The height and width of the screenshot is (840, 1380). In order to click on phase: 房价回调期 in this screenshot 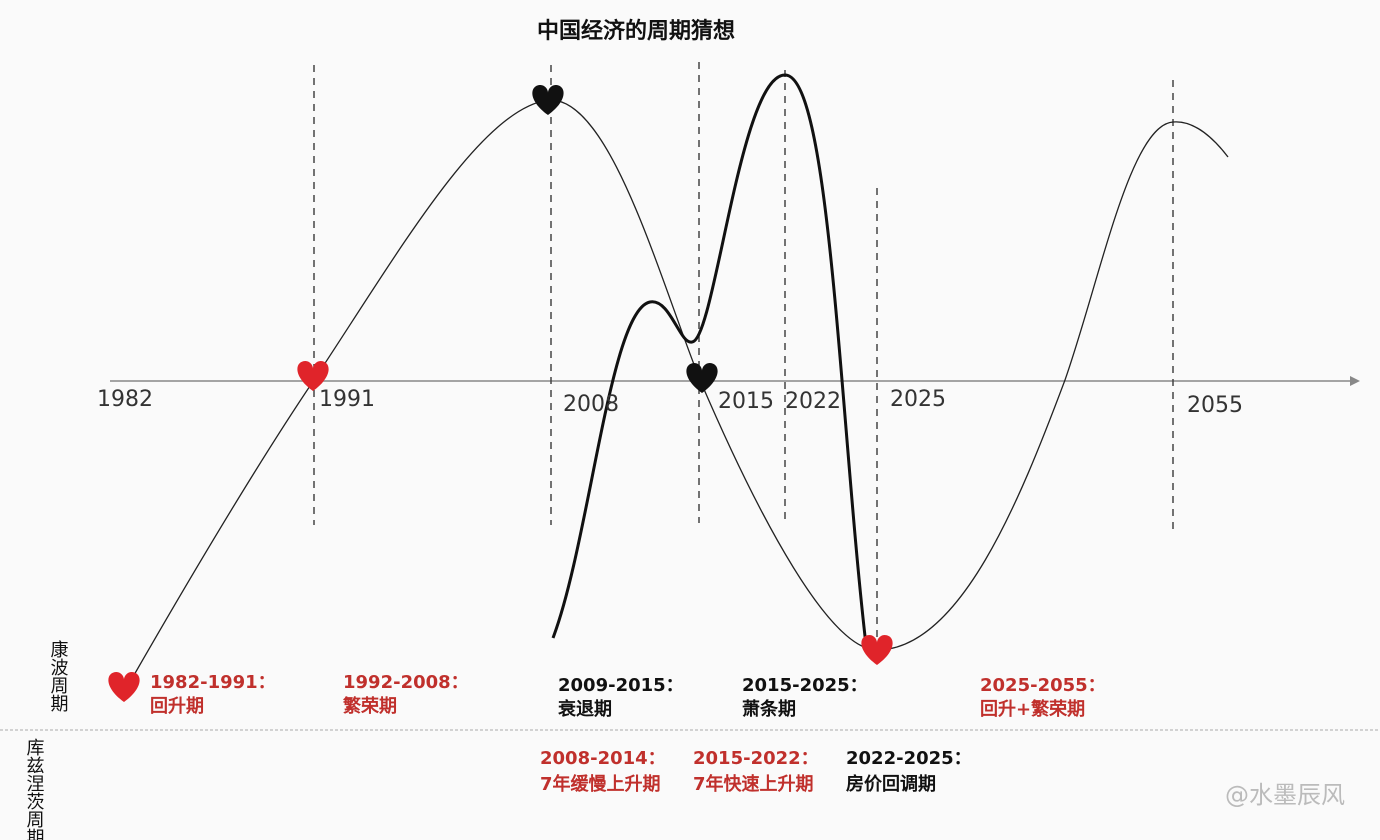, I will do `click(891, 784)`.